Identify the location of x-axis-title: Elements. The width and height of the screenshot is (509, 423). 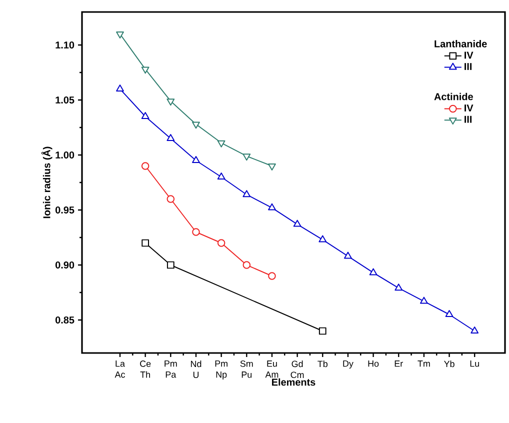
(294, 382).